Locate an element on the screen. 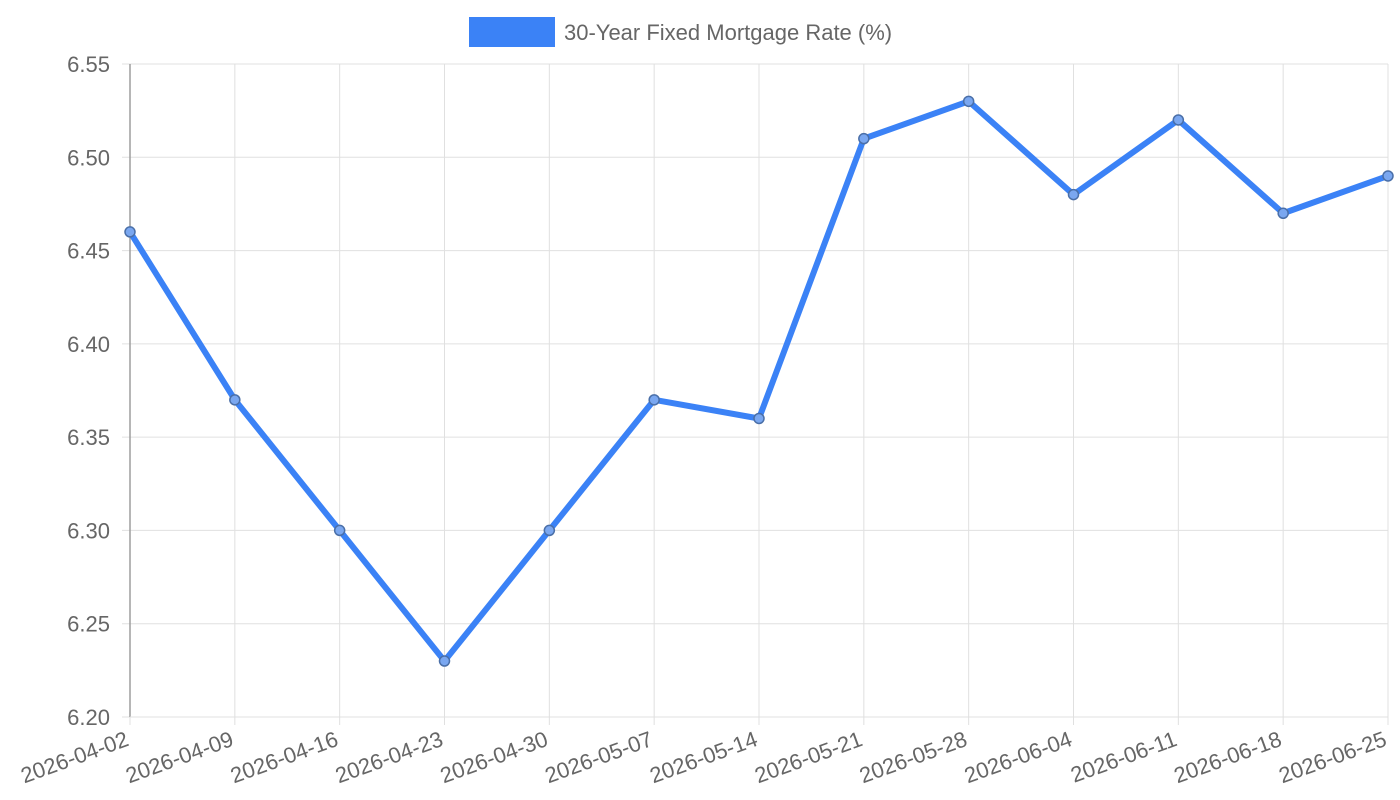 The image size is (1400, 800). y-tick-label: 6.30 is located at coordinates (88, 530).